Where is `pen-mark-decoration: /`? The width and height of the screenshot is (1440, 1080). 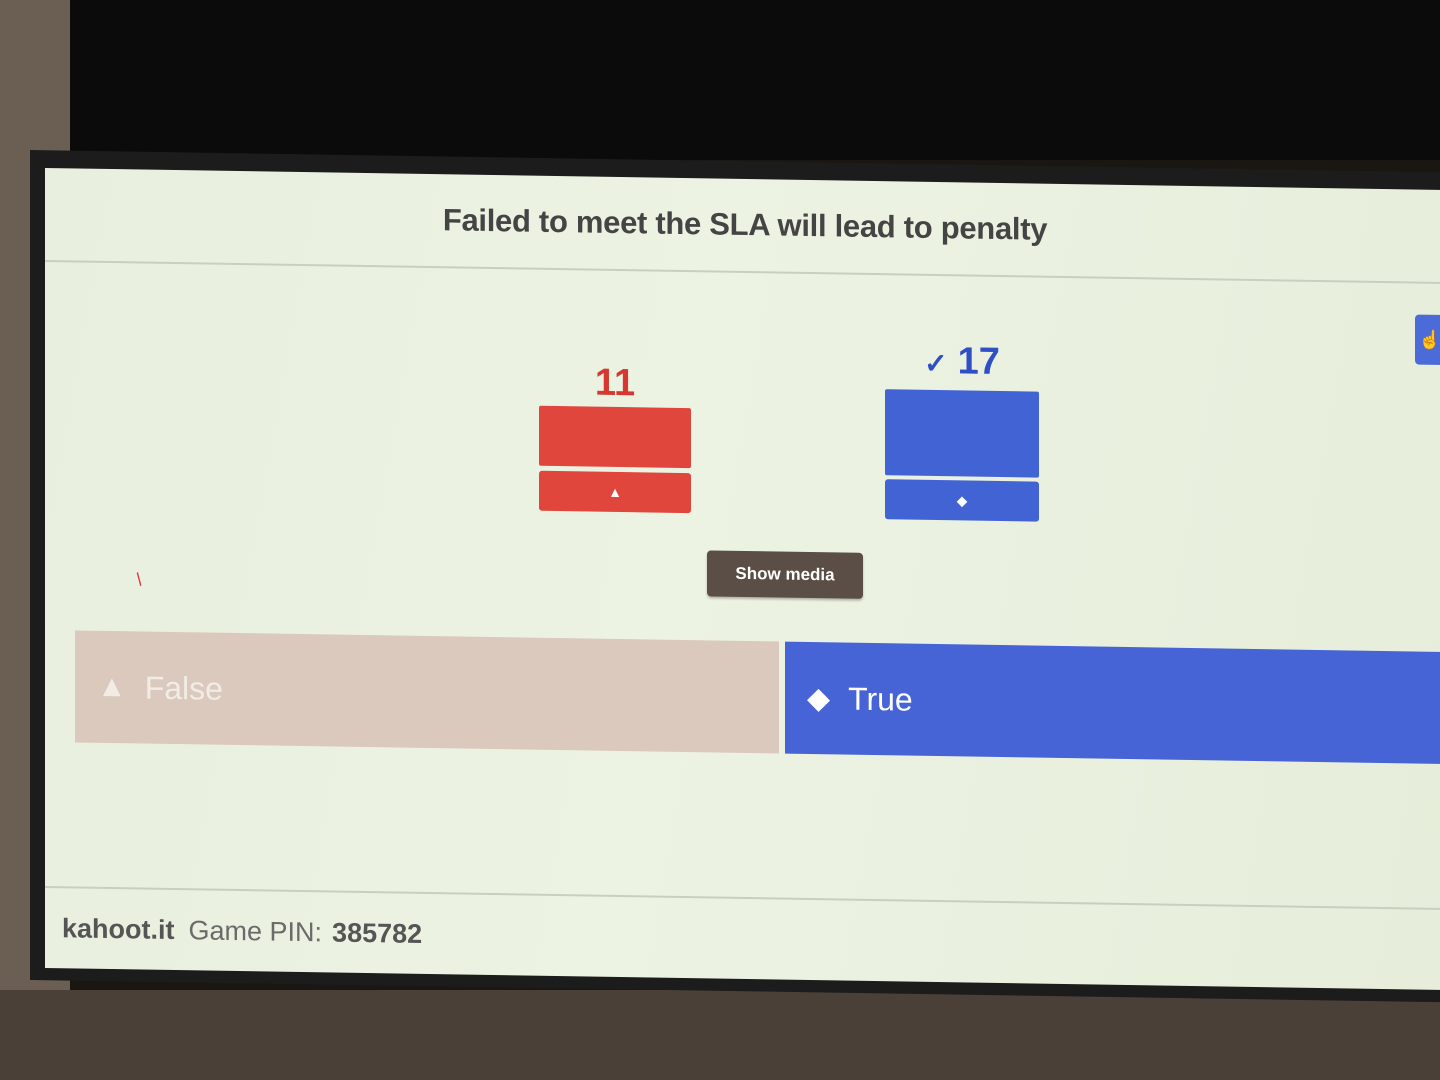 pen-mark-decoration: / is located at coordinates (139, 580).